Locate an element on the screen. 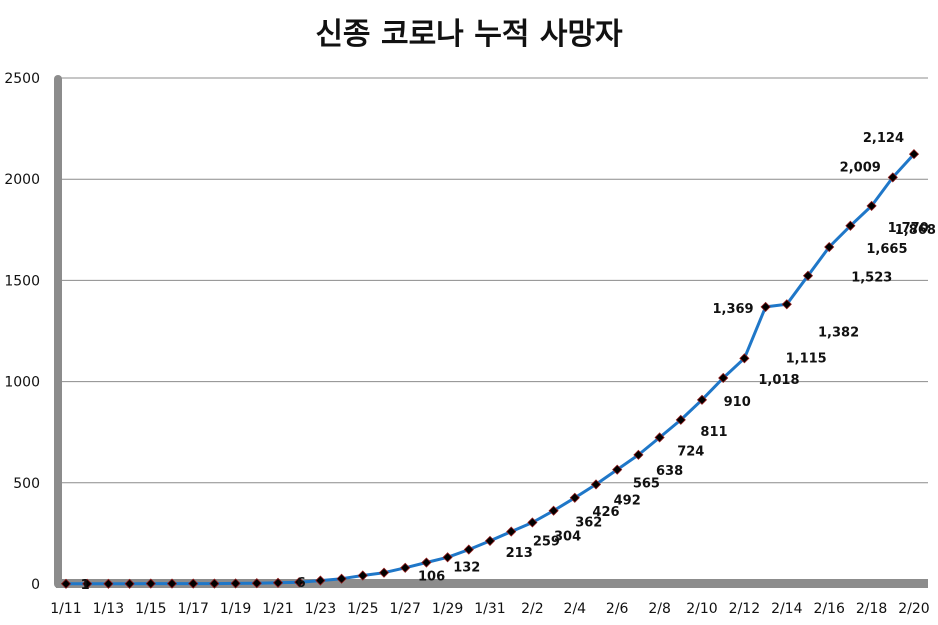 Image resolution: width=938 pixels, height=625 pixels. data-label: 638 is located at coordinates (669, 471).